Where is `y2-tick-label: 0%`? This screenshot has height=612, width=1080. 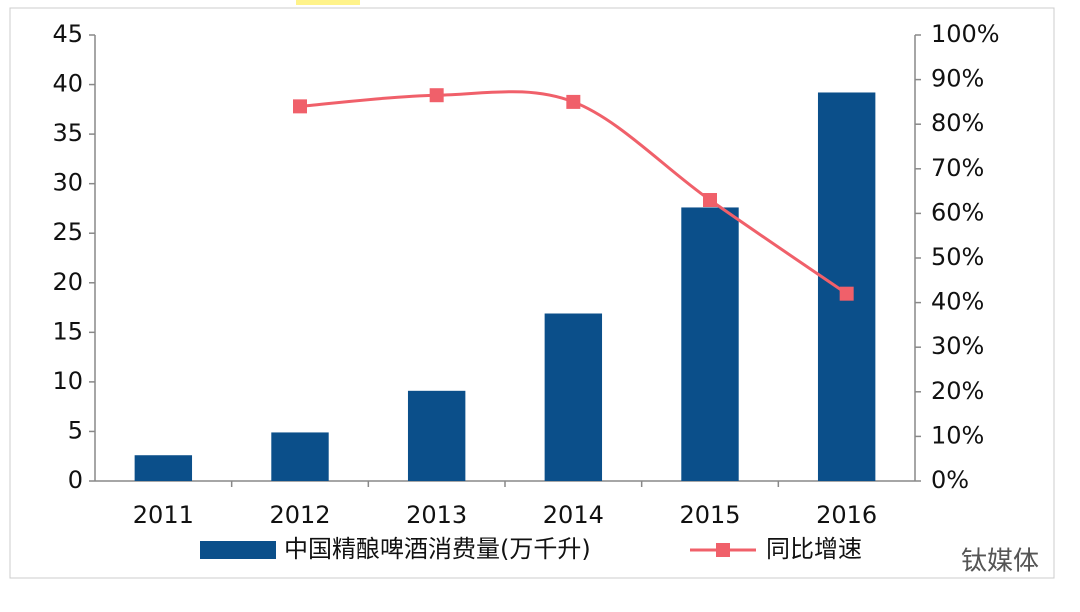
y2-tick-label: 0% is located at coordinates (950, 480).